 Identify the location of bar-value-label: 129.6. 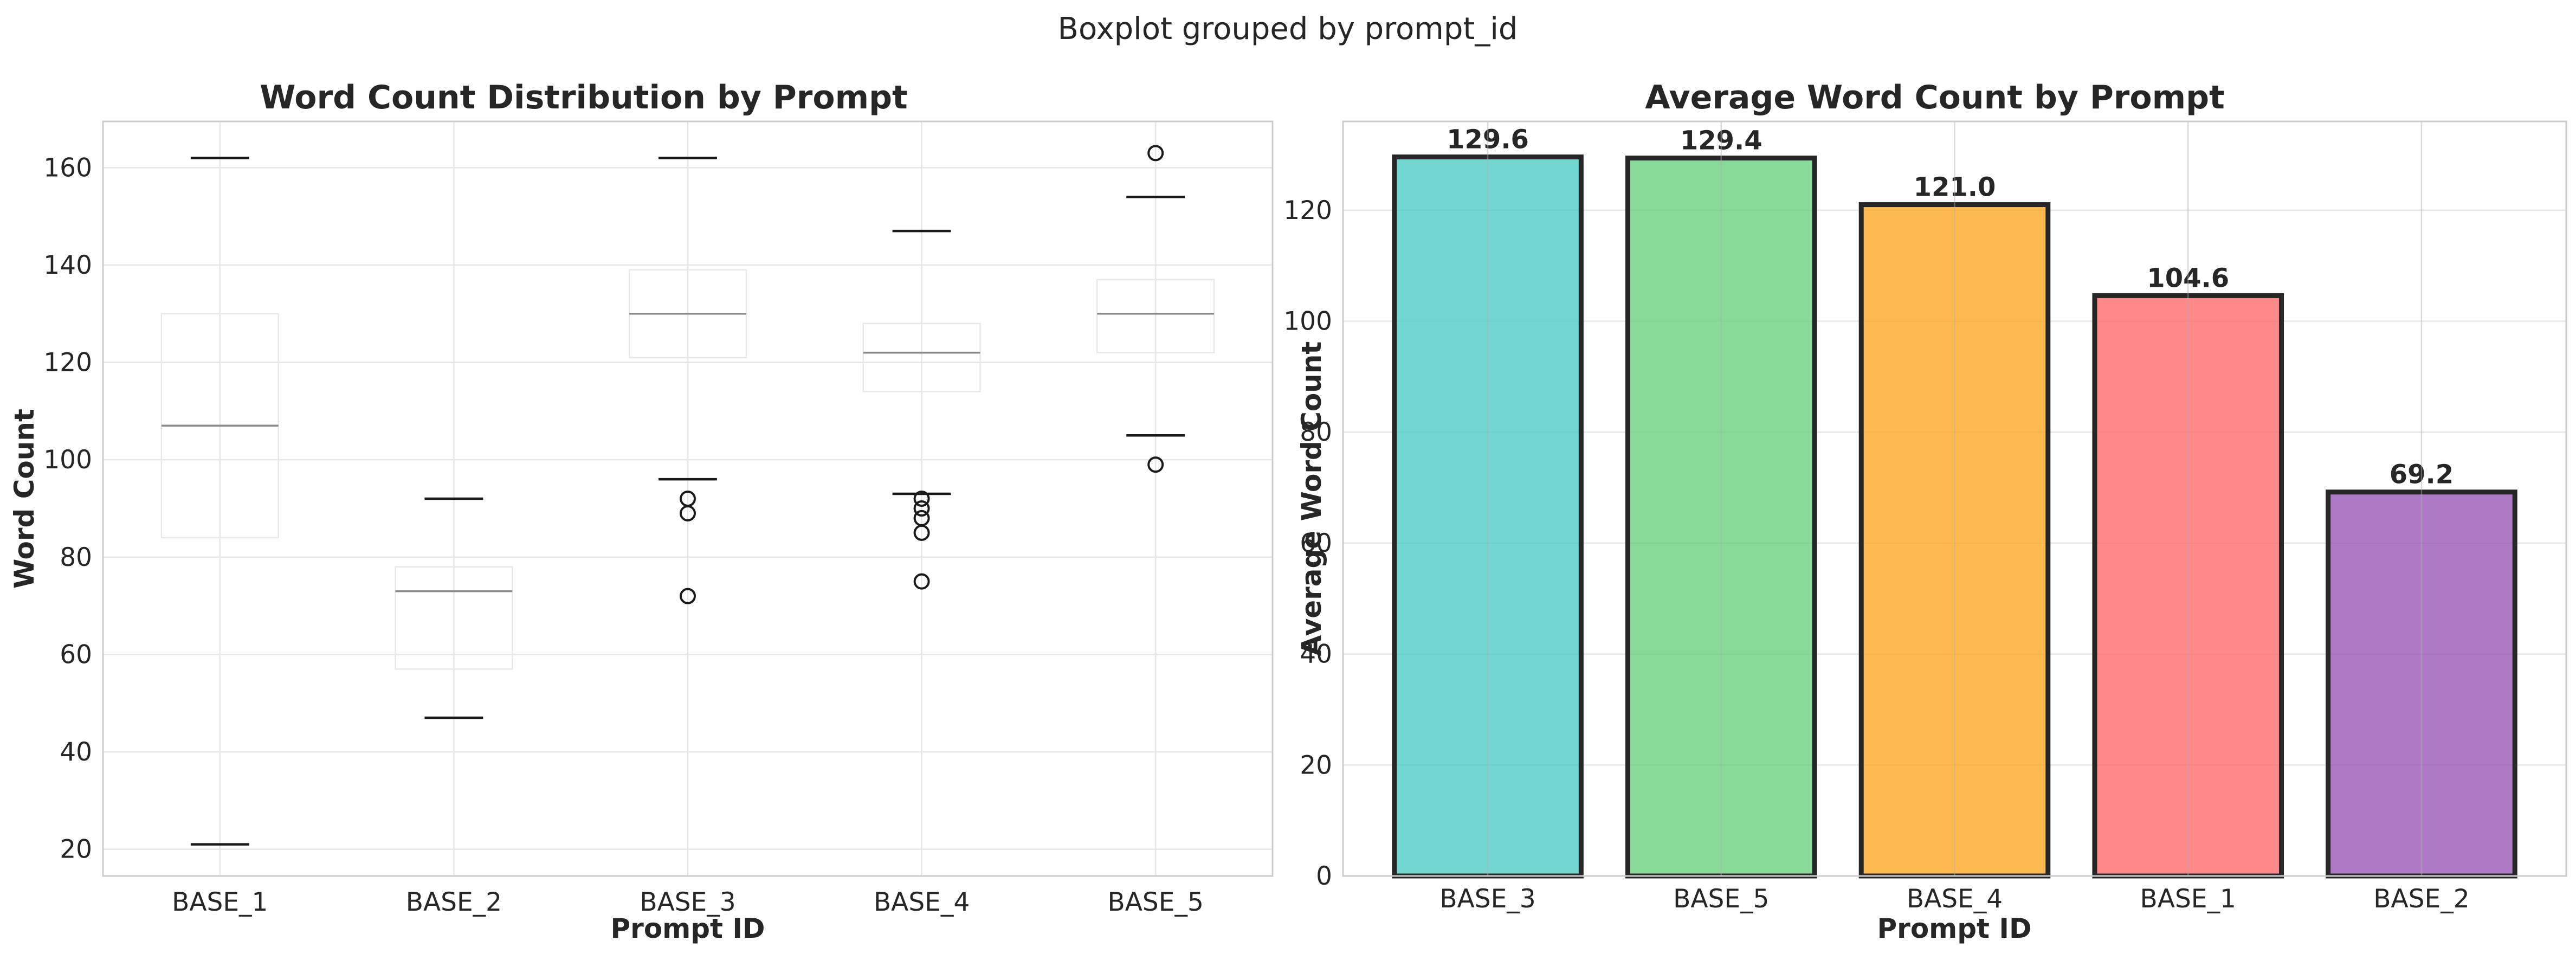
(1488, 140).